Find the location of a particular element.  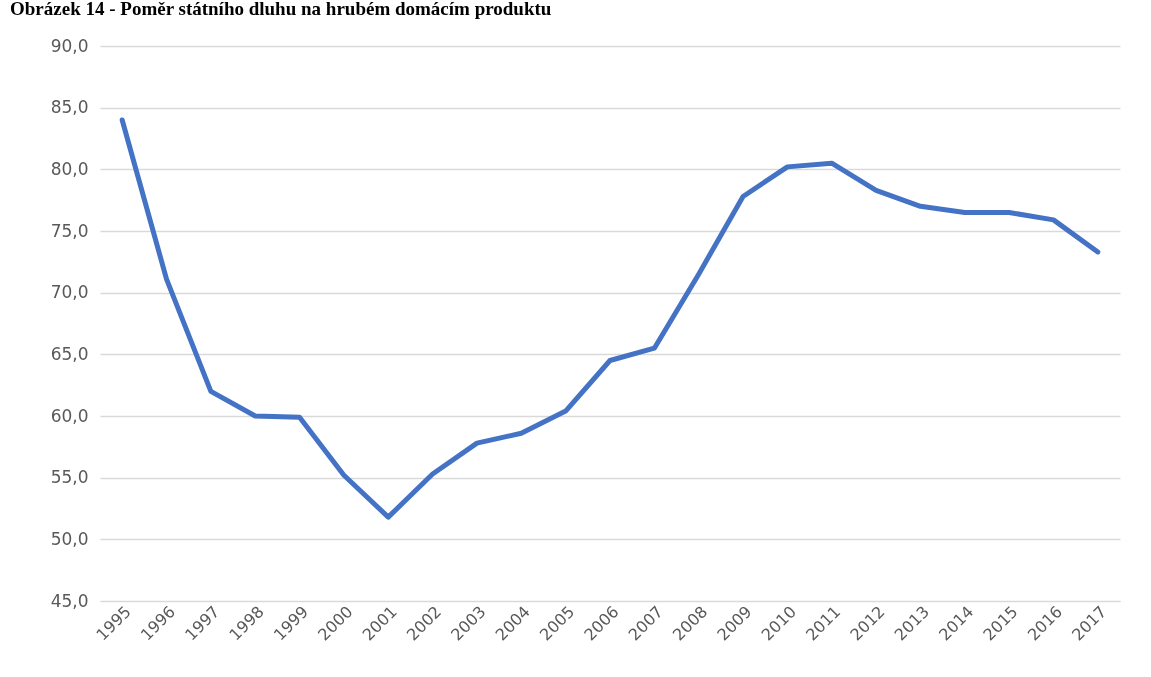

y-tick-label: 45,0 is located at coordinates (69, 600).